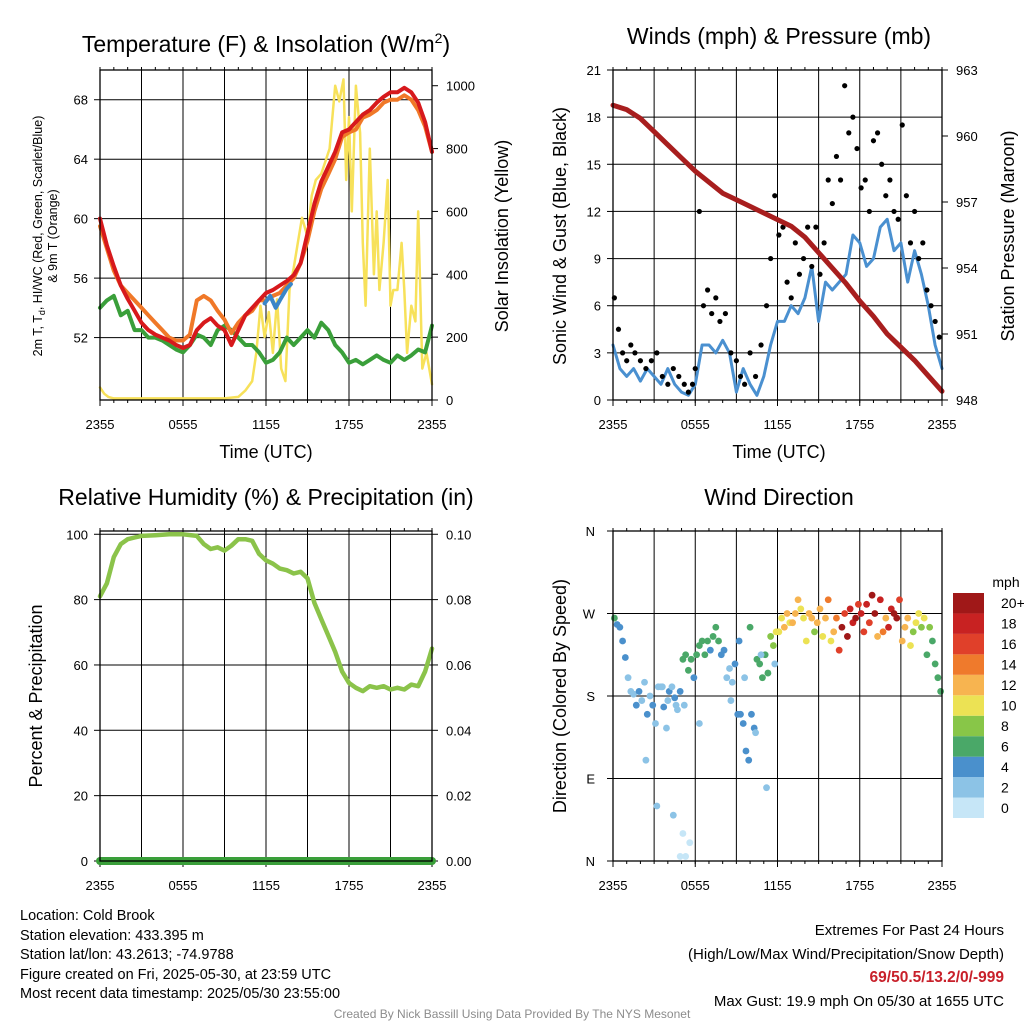 The image size is (1024, 1024). I want to click on wind-ytick-right-label: 954, so click(967, 268).